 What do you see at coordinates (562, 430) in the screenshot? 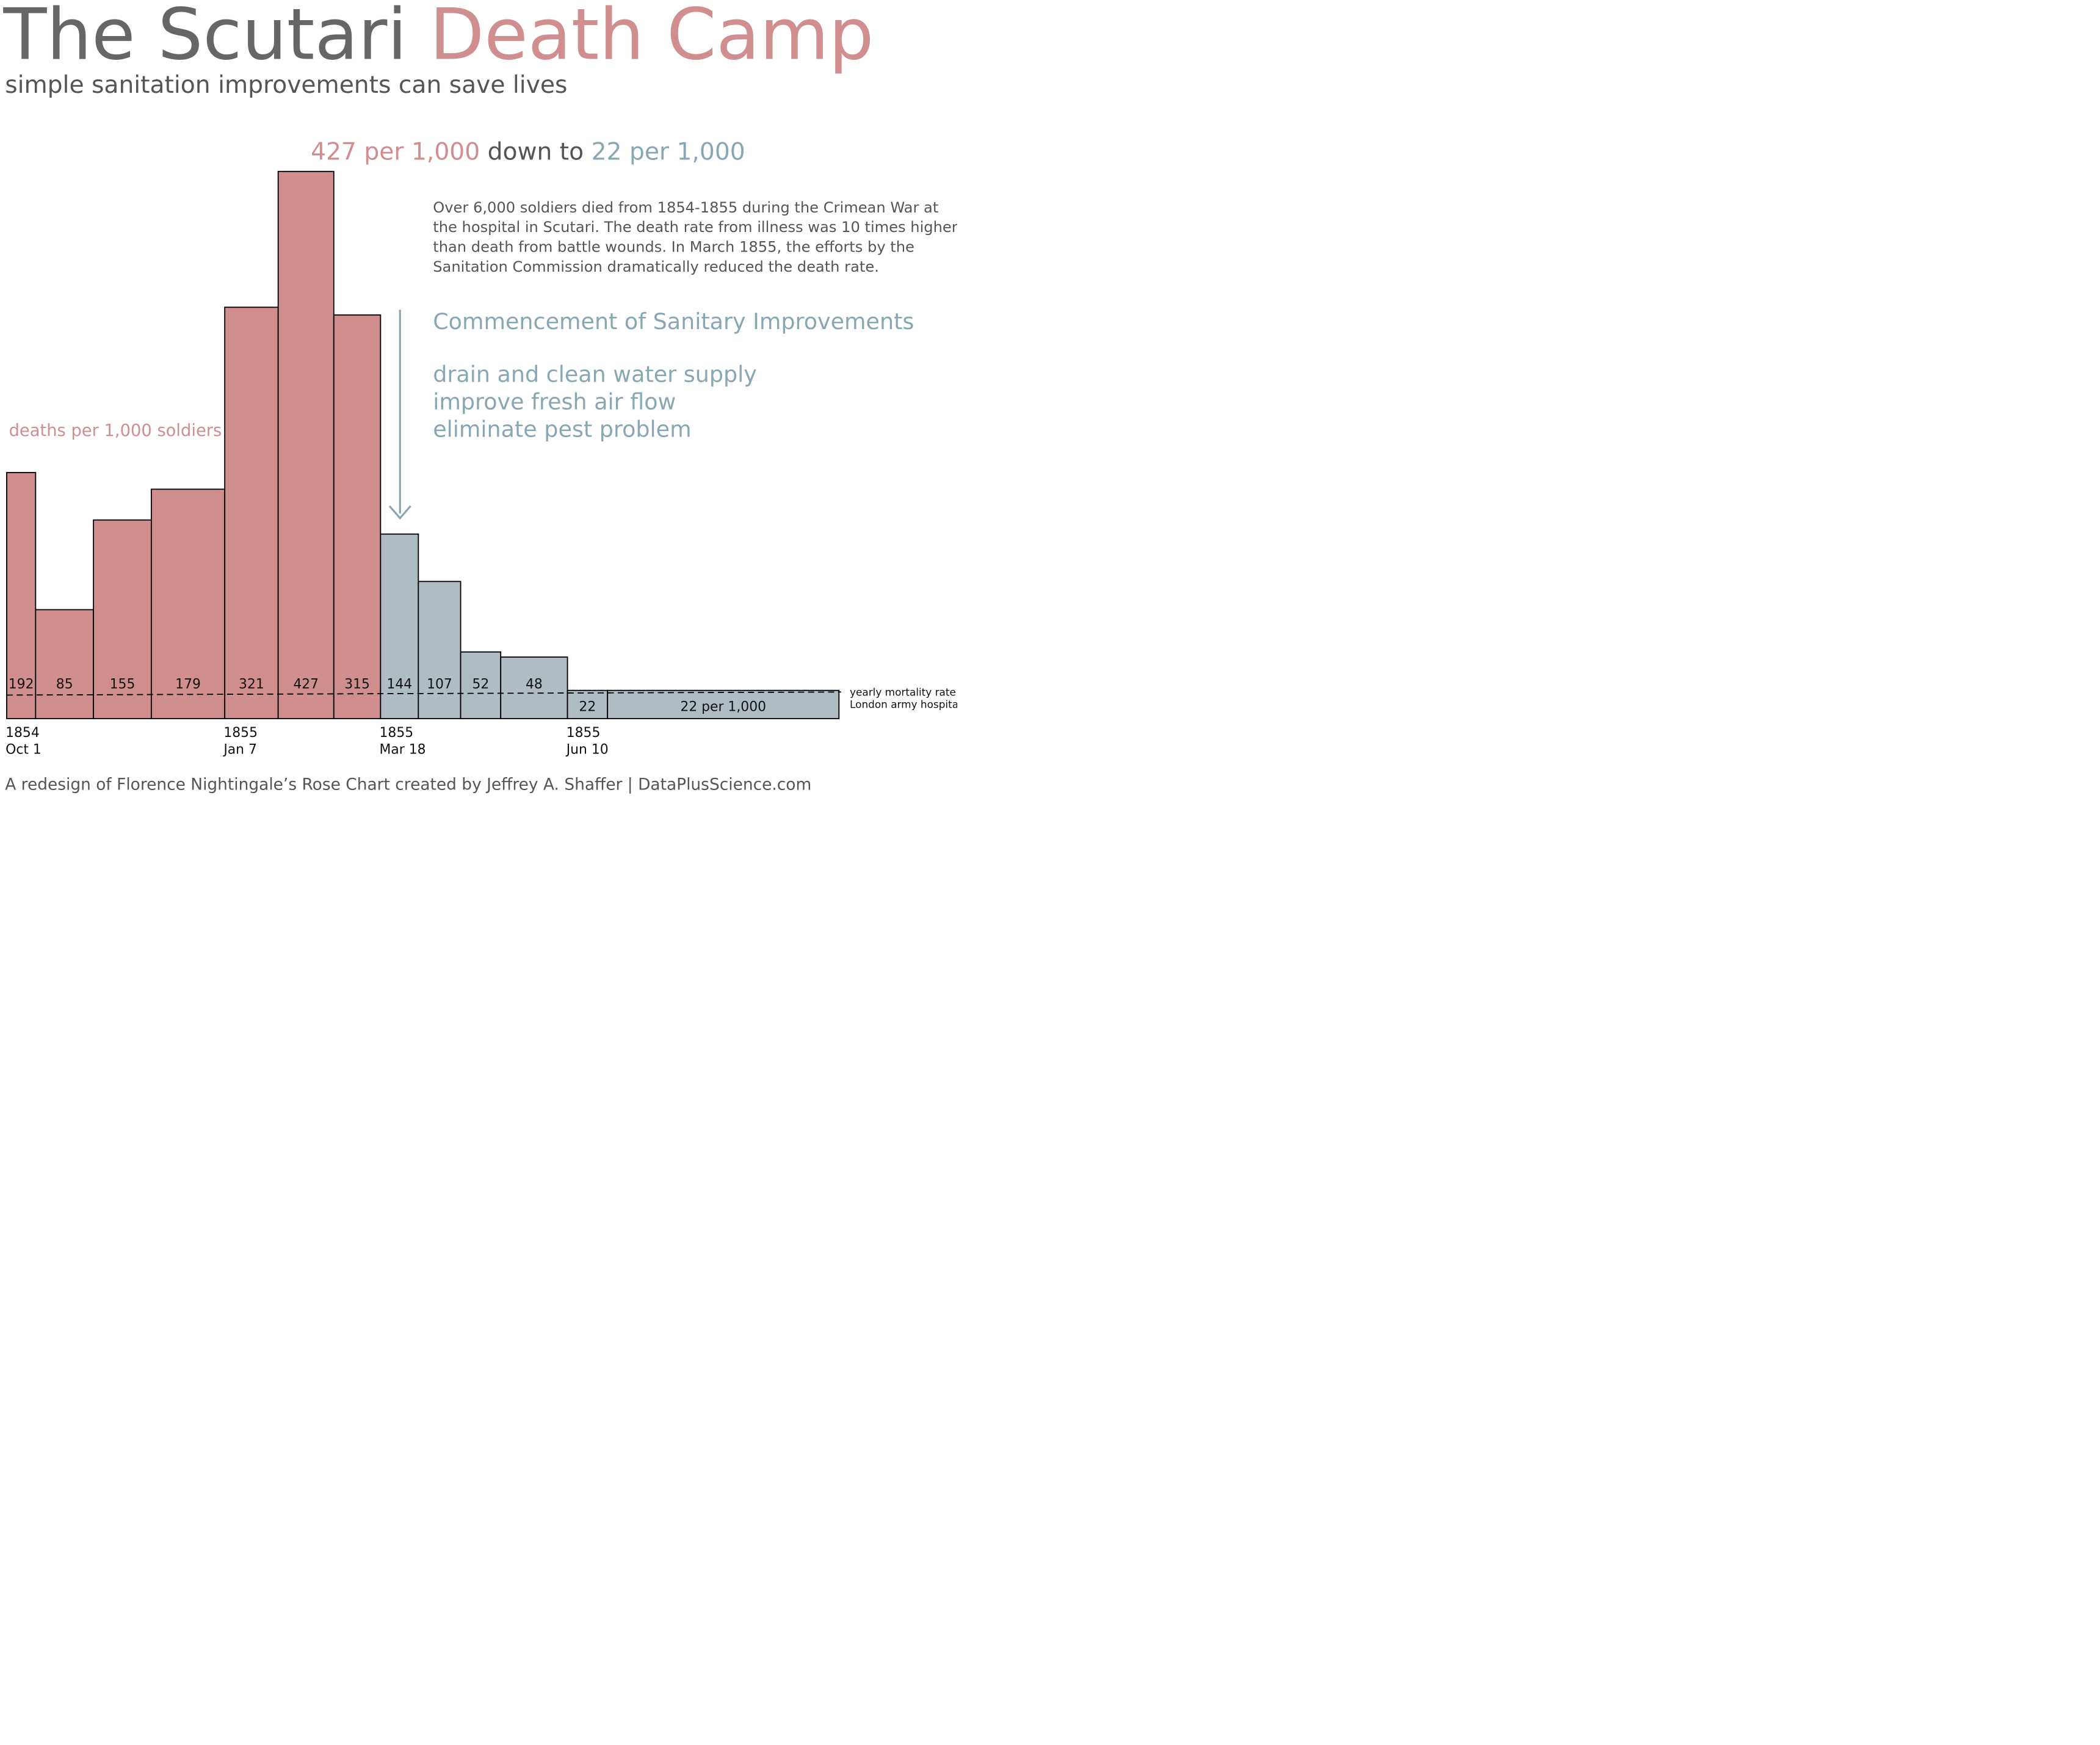
I see `improvement-item: eliminate pest problem` at bounding box center [562, 430].